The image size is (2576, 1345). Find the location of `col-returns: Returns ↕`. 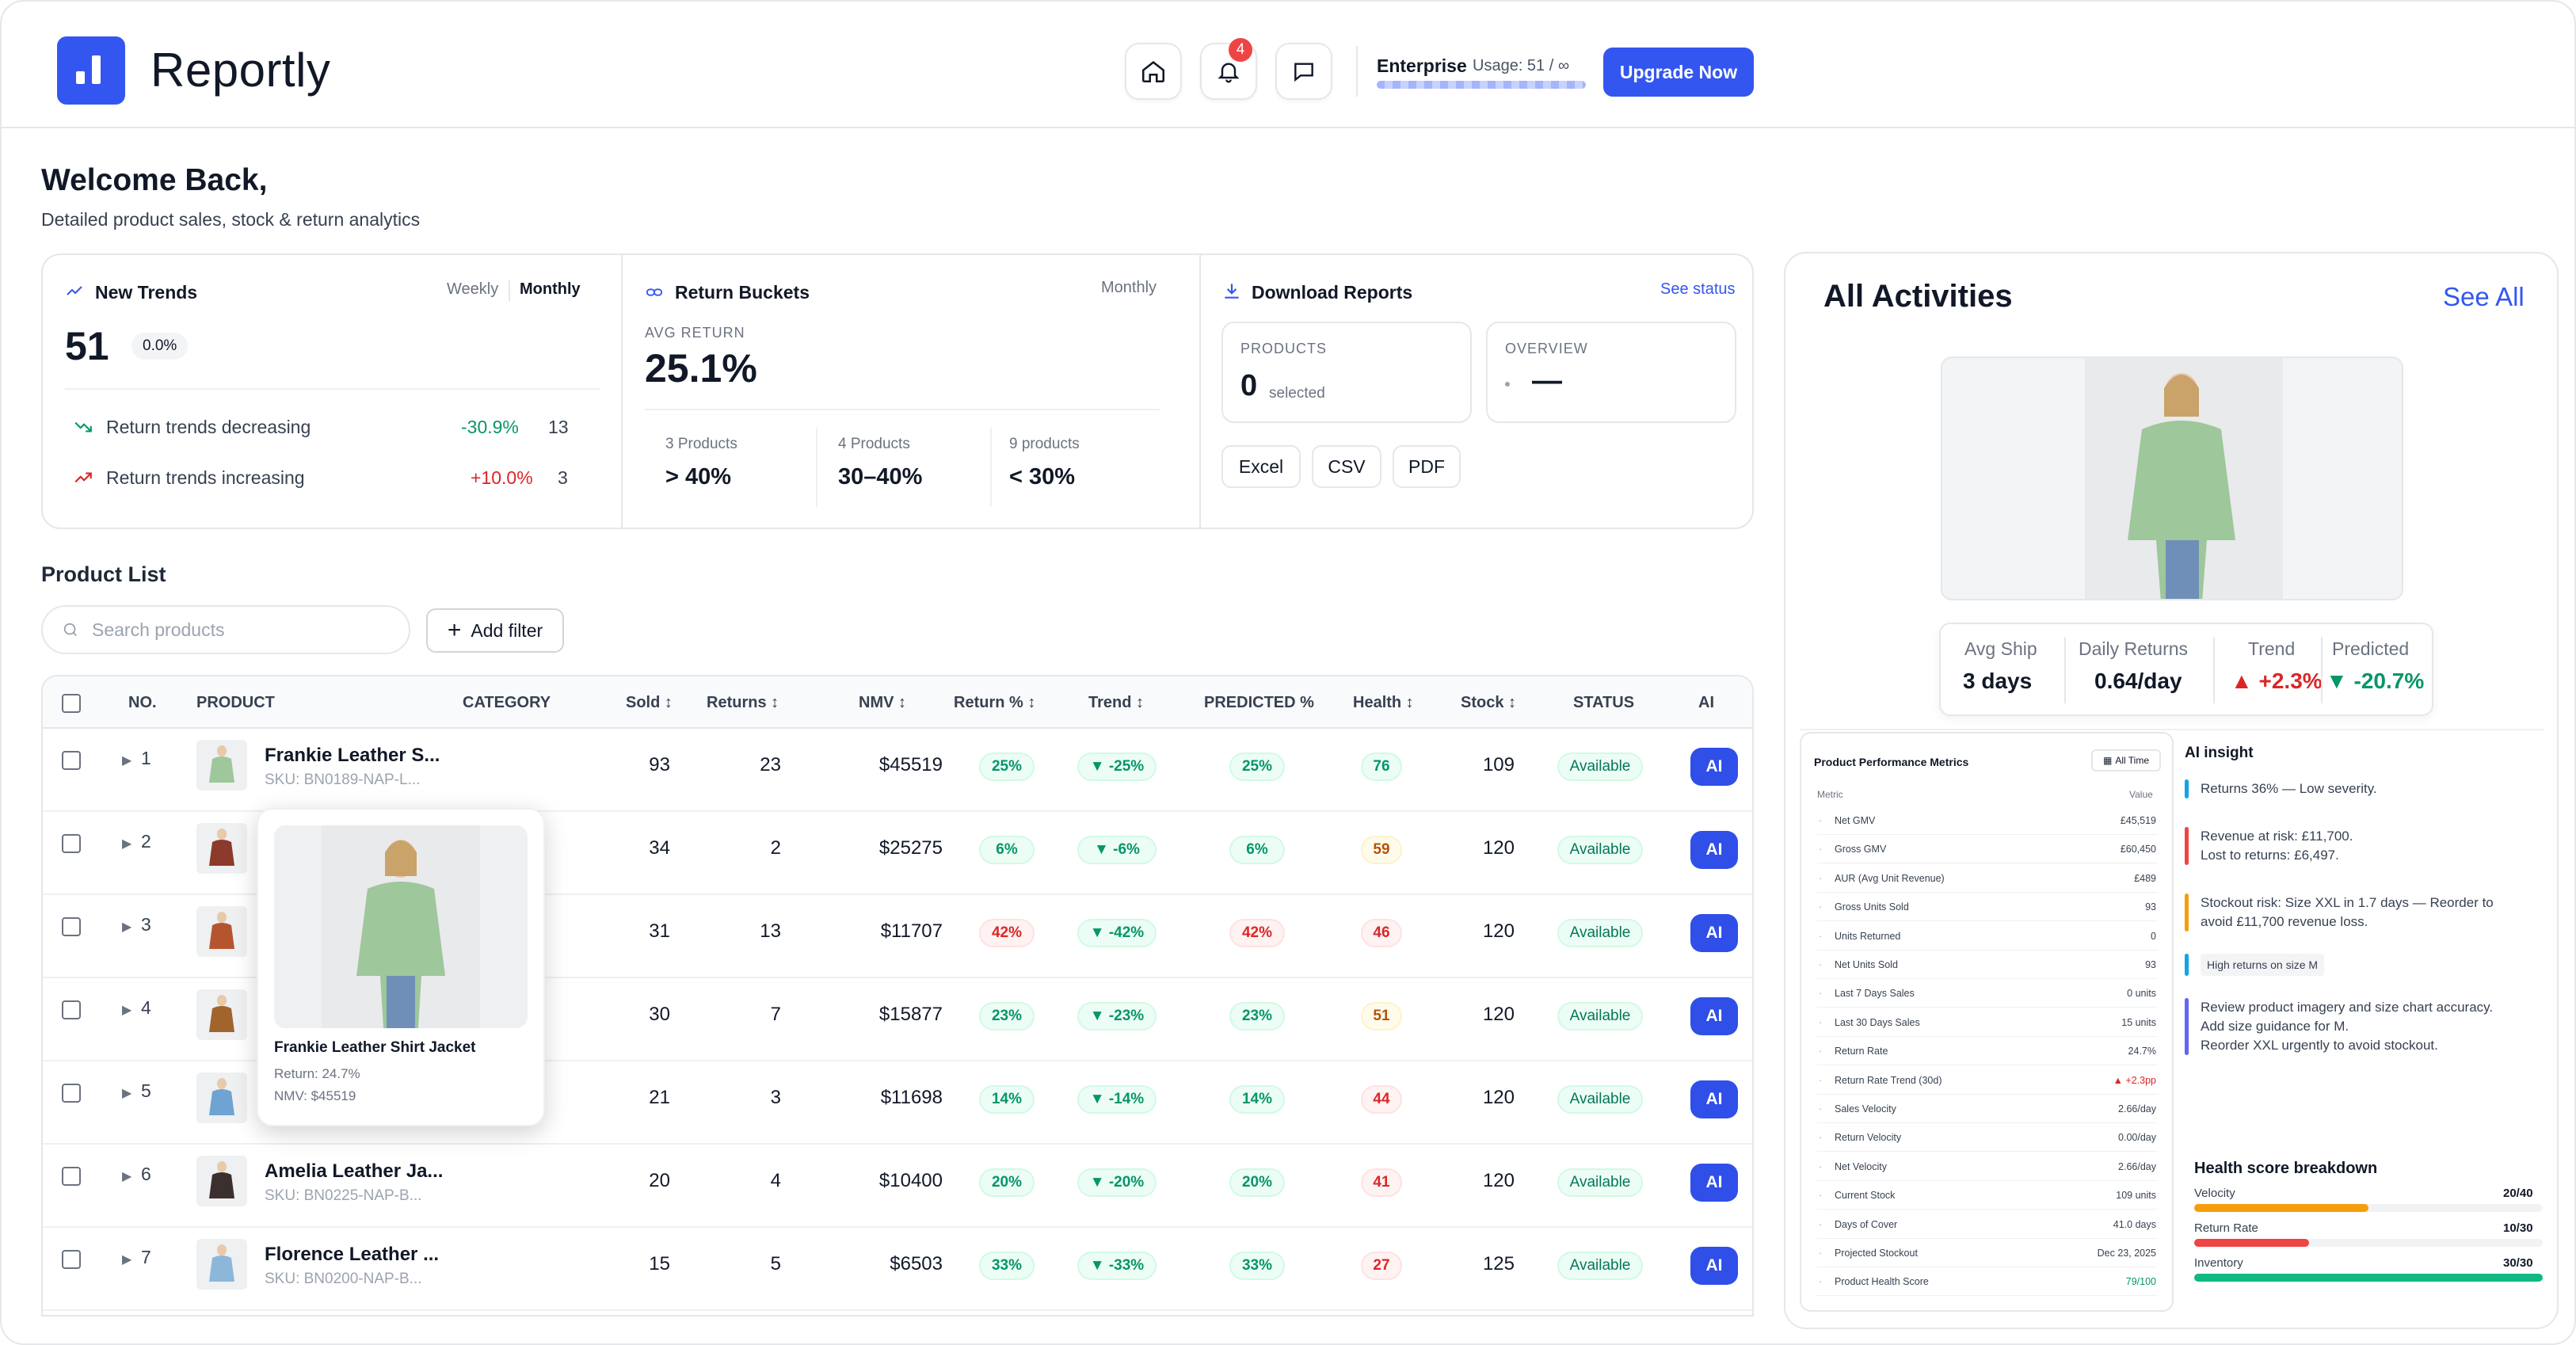

col-returns: Returns ↕ is located at coordinates (743, 702).